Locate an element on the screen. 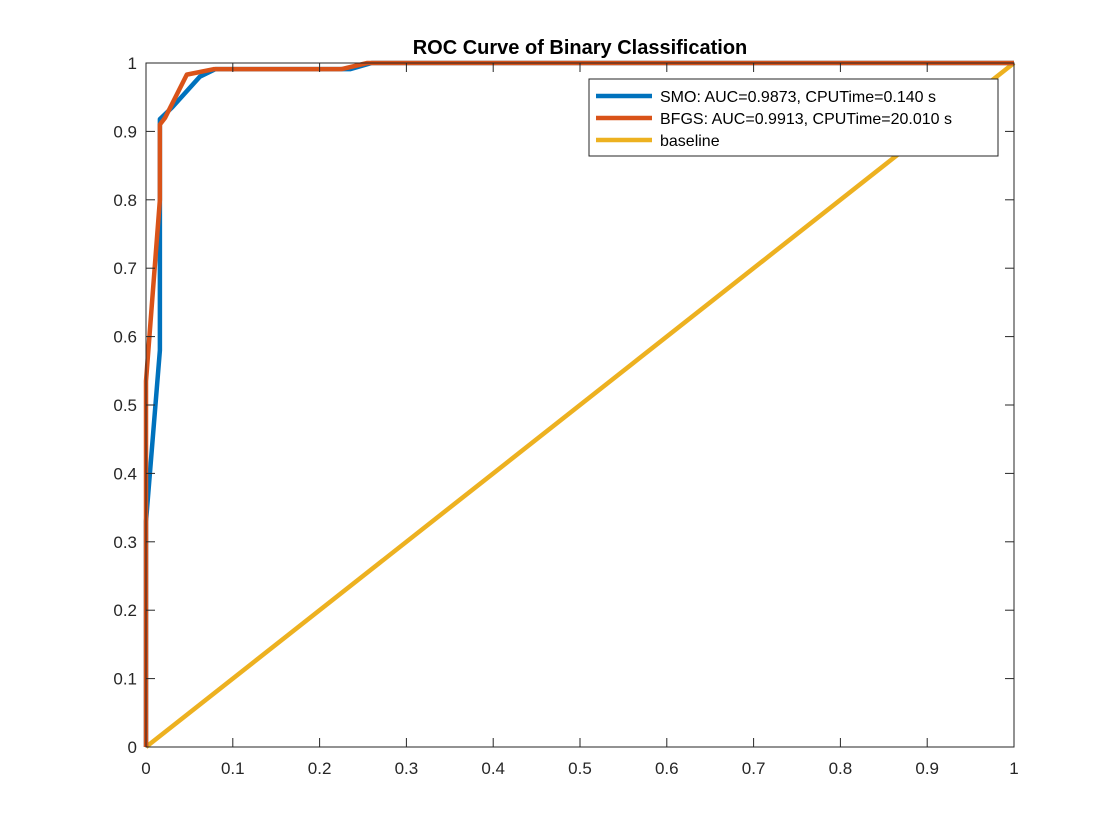 The height and width of the screenshot is (840, 1120). x-tick-label: 0.3 is located at coordinates (407, 768).